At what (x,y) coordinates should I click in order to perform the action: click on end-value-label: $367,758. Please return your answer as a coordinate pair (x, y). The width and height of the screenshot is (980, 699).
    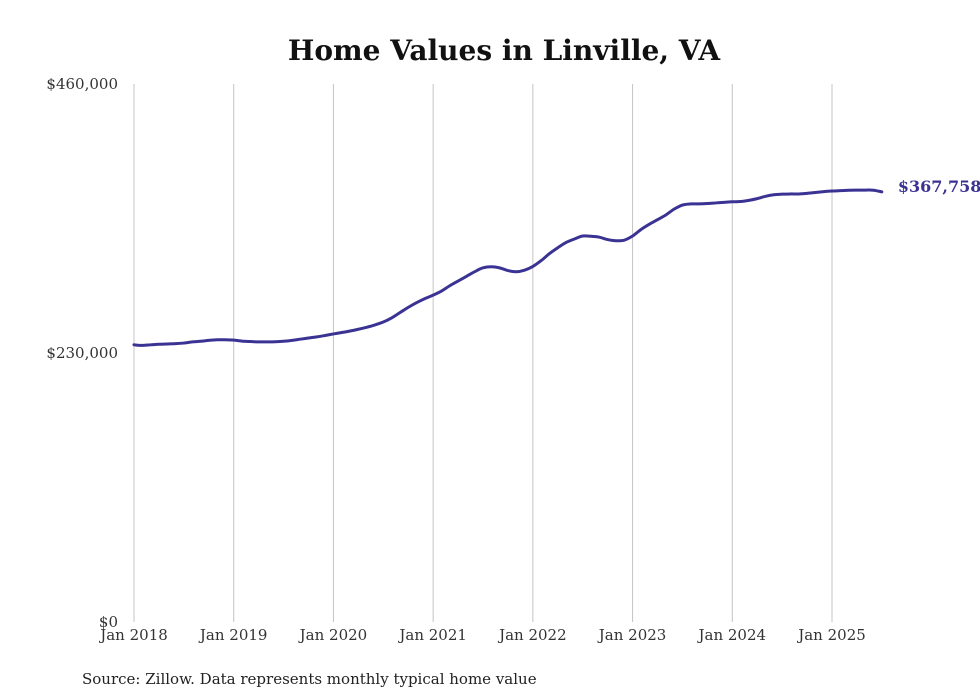
    Looking at the image, I should click on (939, 186).